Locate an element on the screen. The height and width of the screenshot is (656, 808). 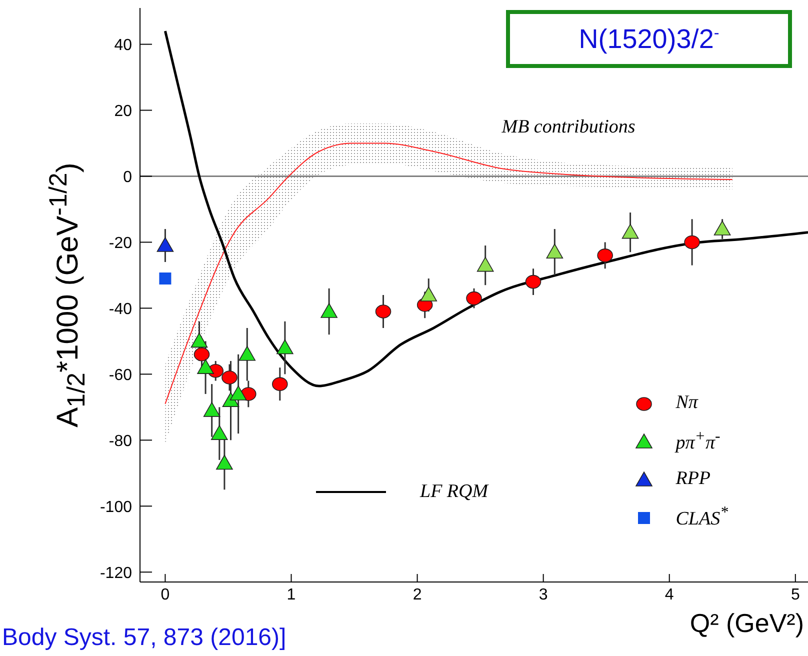
y-tick-label: -40 is located at coordinates (120, 309).